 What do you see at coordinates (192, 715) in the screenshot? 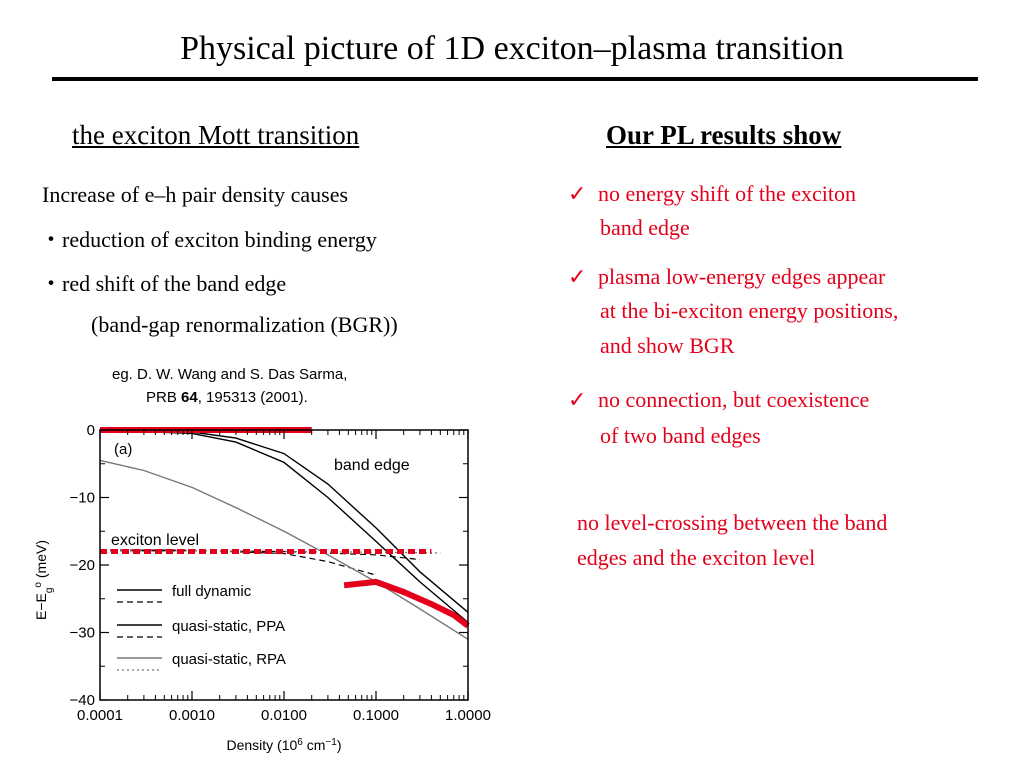
I see `x-tick-label: 0.0010` at bounding box center [192, 715].